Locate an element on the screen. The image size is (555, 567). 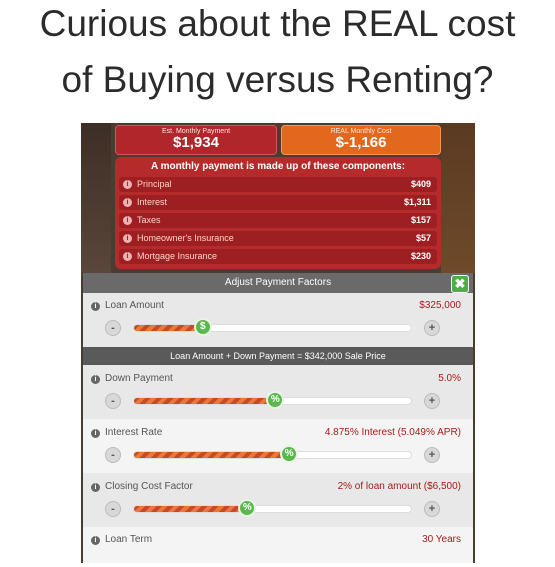
adjust-title: Adjust Payment Factors is located at coordinates (278, 282).